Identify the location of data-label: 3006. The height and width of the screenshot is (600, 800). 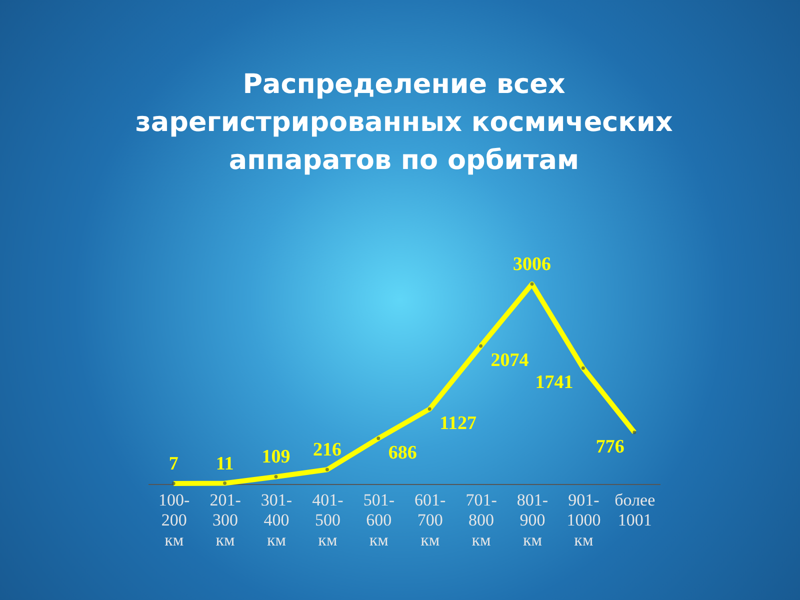
(532, 264).